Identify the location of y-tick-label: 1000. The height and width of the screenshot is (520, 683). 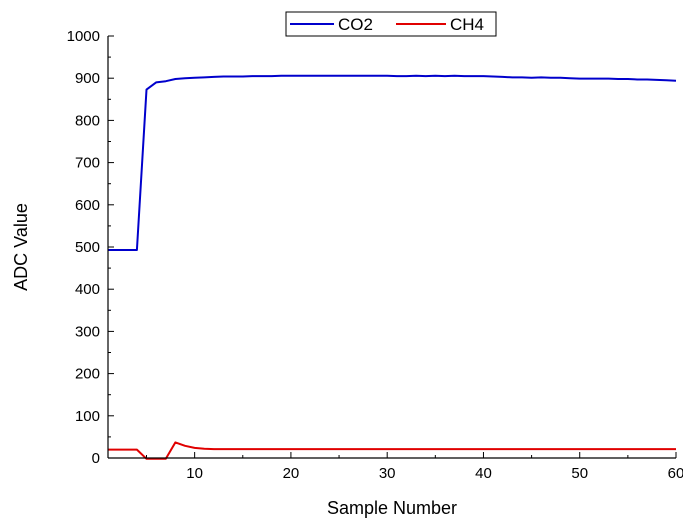
(83, 36).